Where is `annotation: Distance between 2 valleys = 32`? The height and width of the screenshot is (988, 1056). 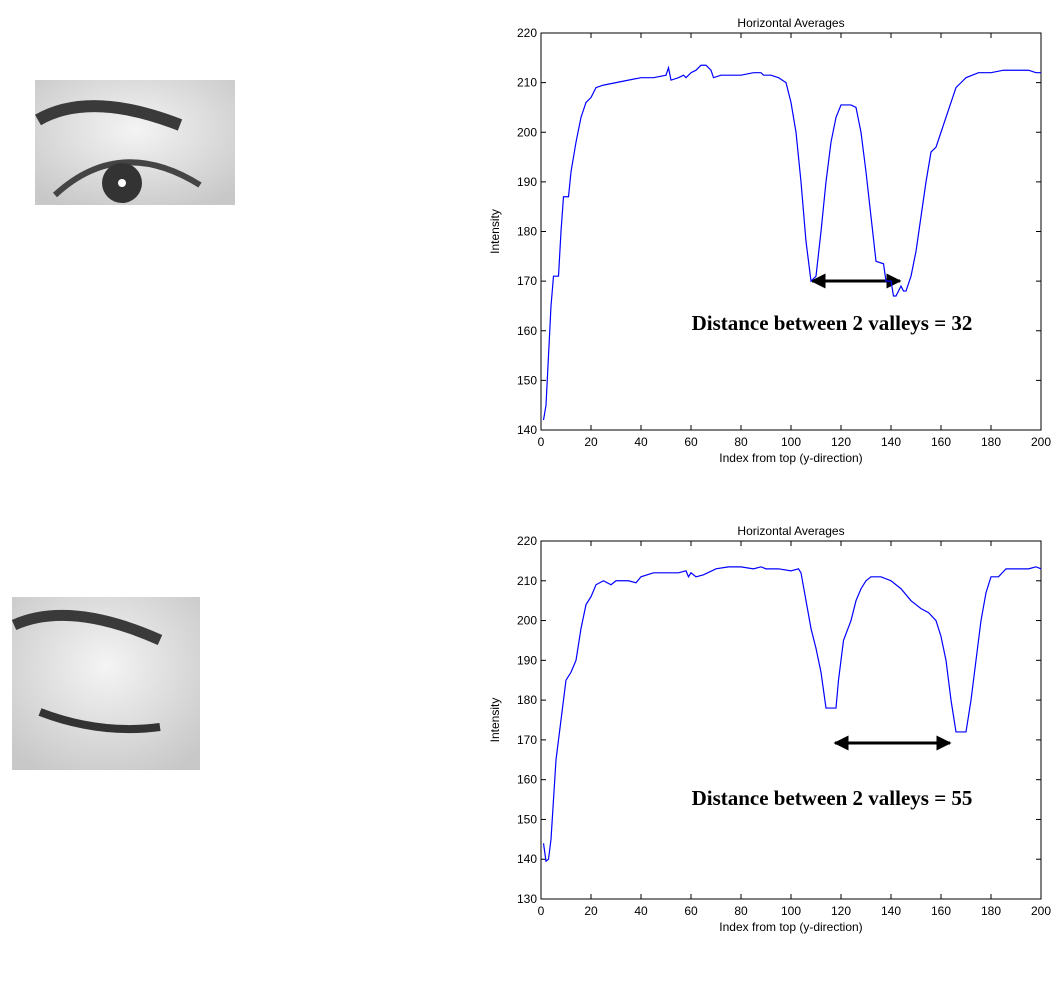 annotation: Distance between 2 valleys = 32 is located at coordinates (832, 323).